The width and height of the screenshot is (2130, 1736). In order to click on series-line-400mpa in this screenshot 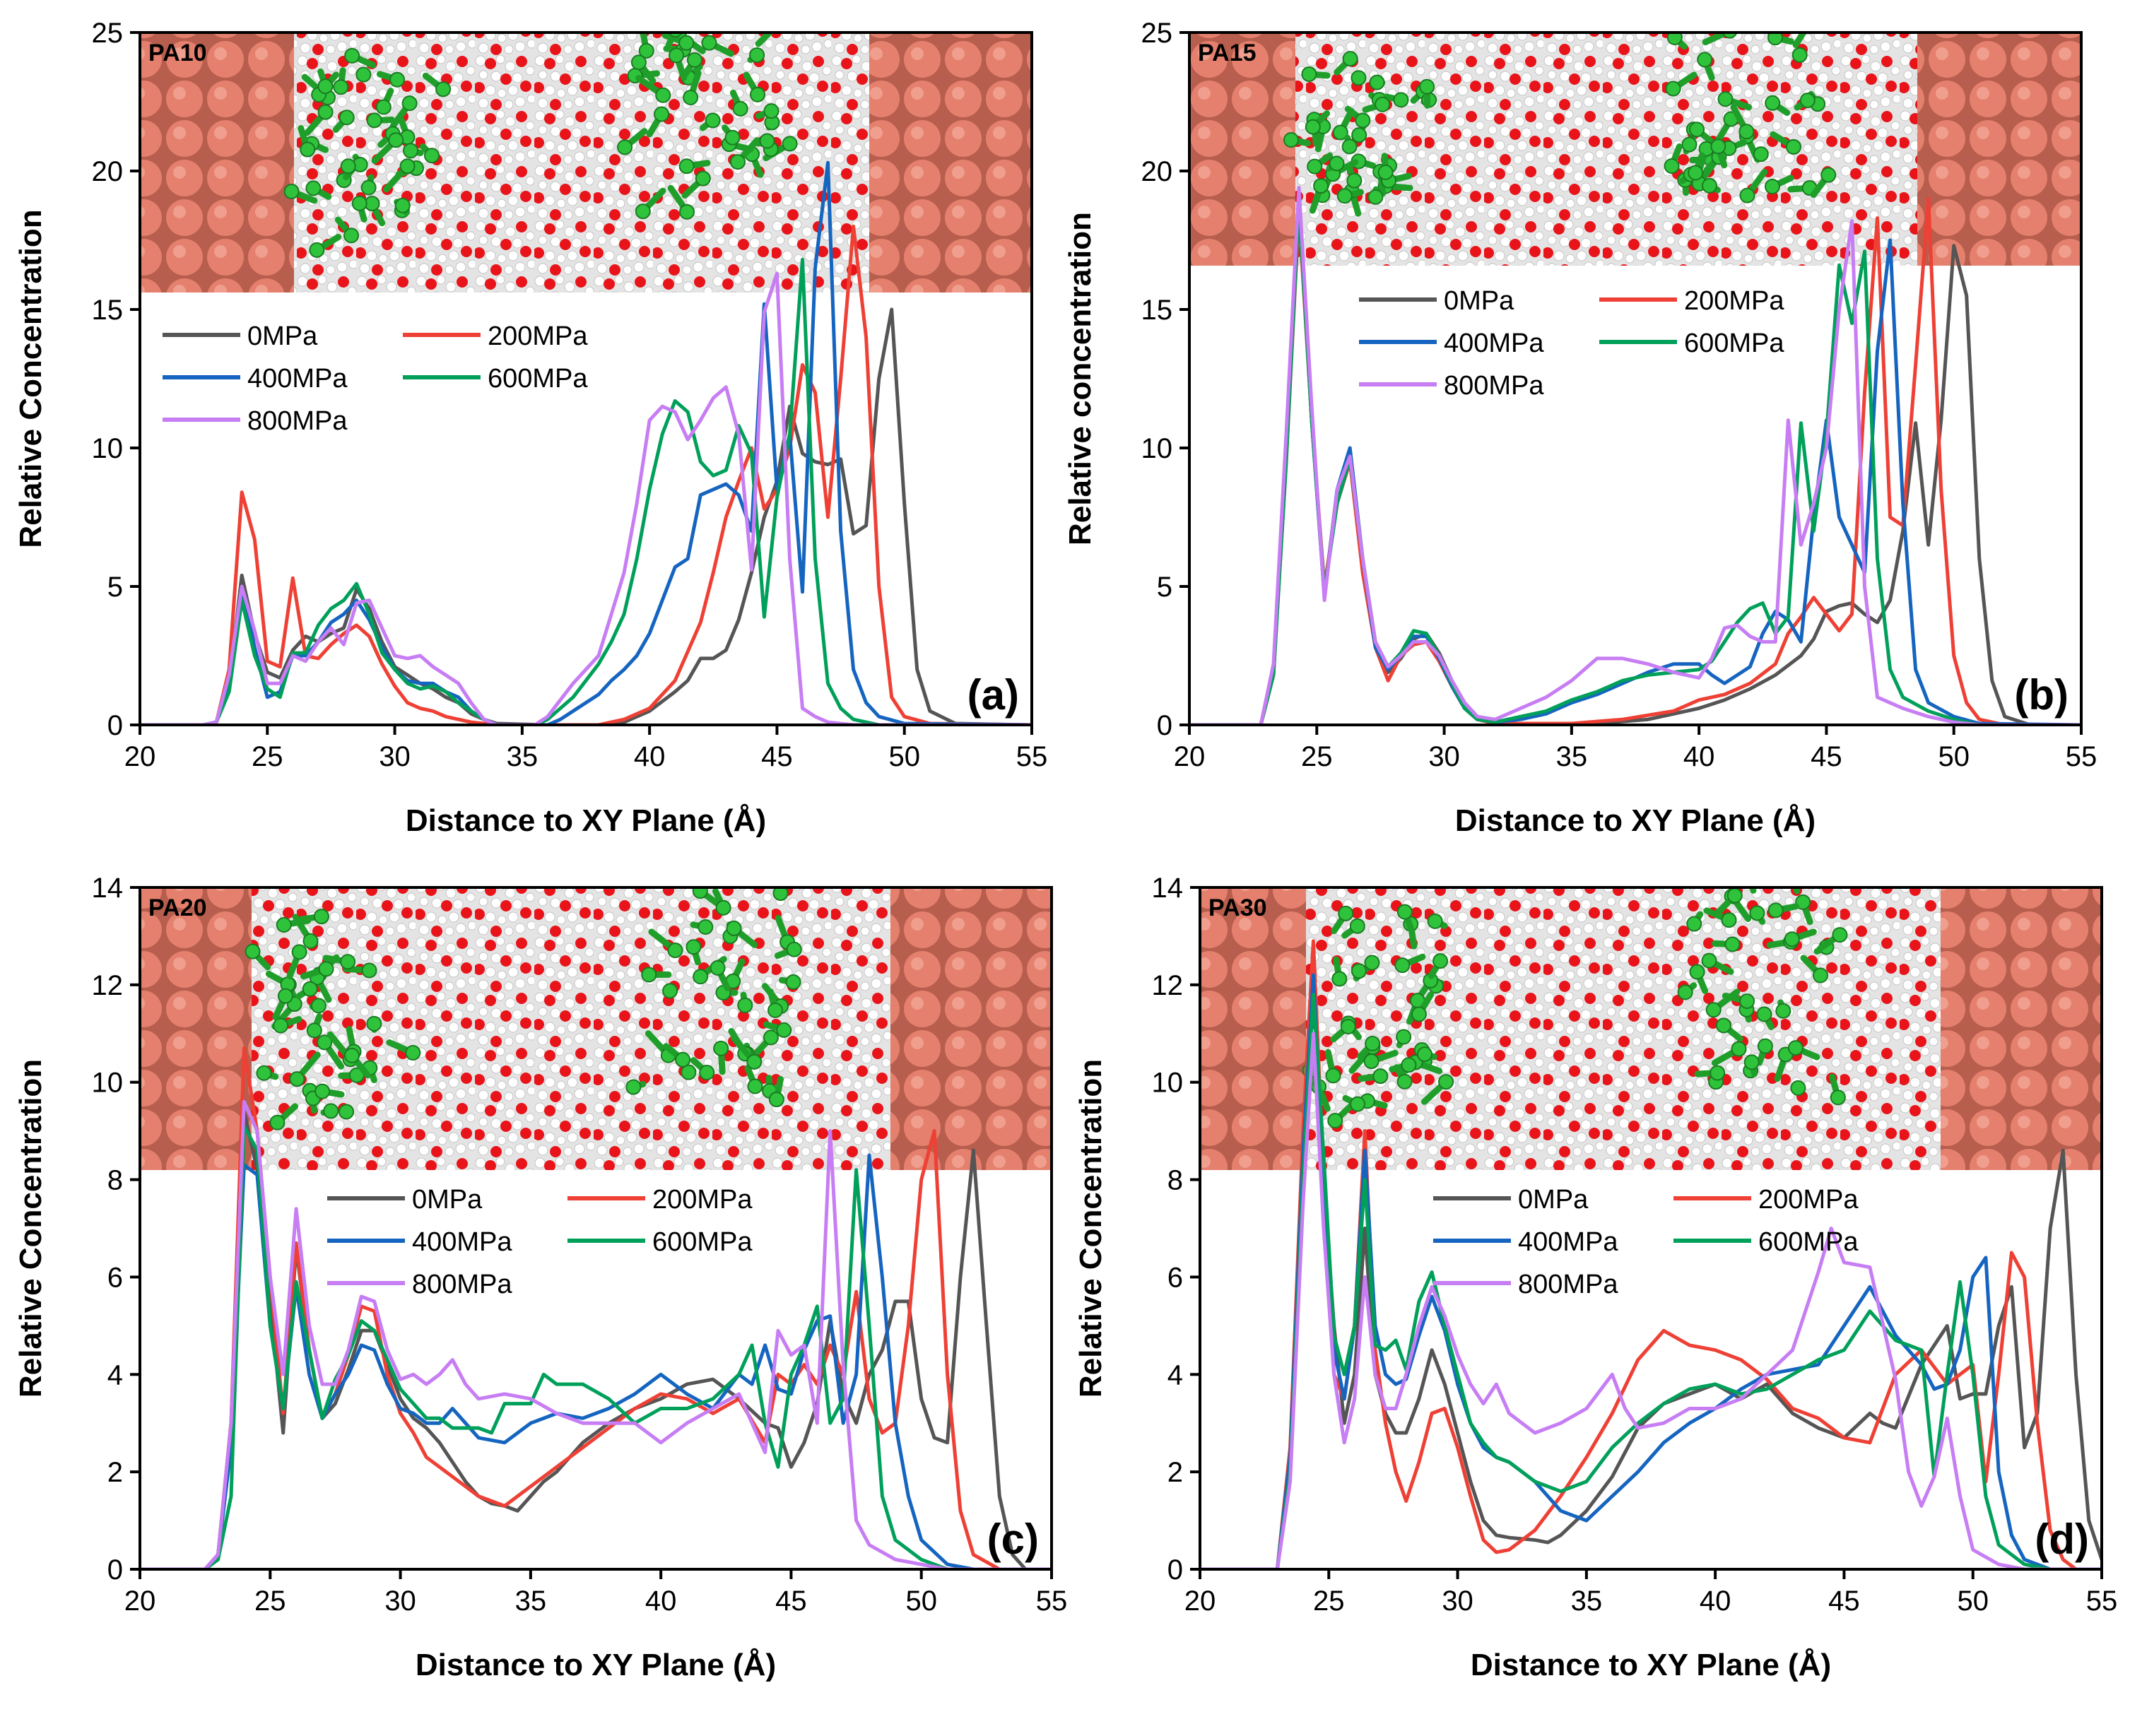, I will do `click(586, 442)`.